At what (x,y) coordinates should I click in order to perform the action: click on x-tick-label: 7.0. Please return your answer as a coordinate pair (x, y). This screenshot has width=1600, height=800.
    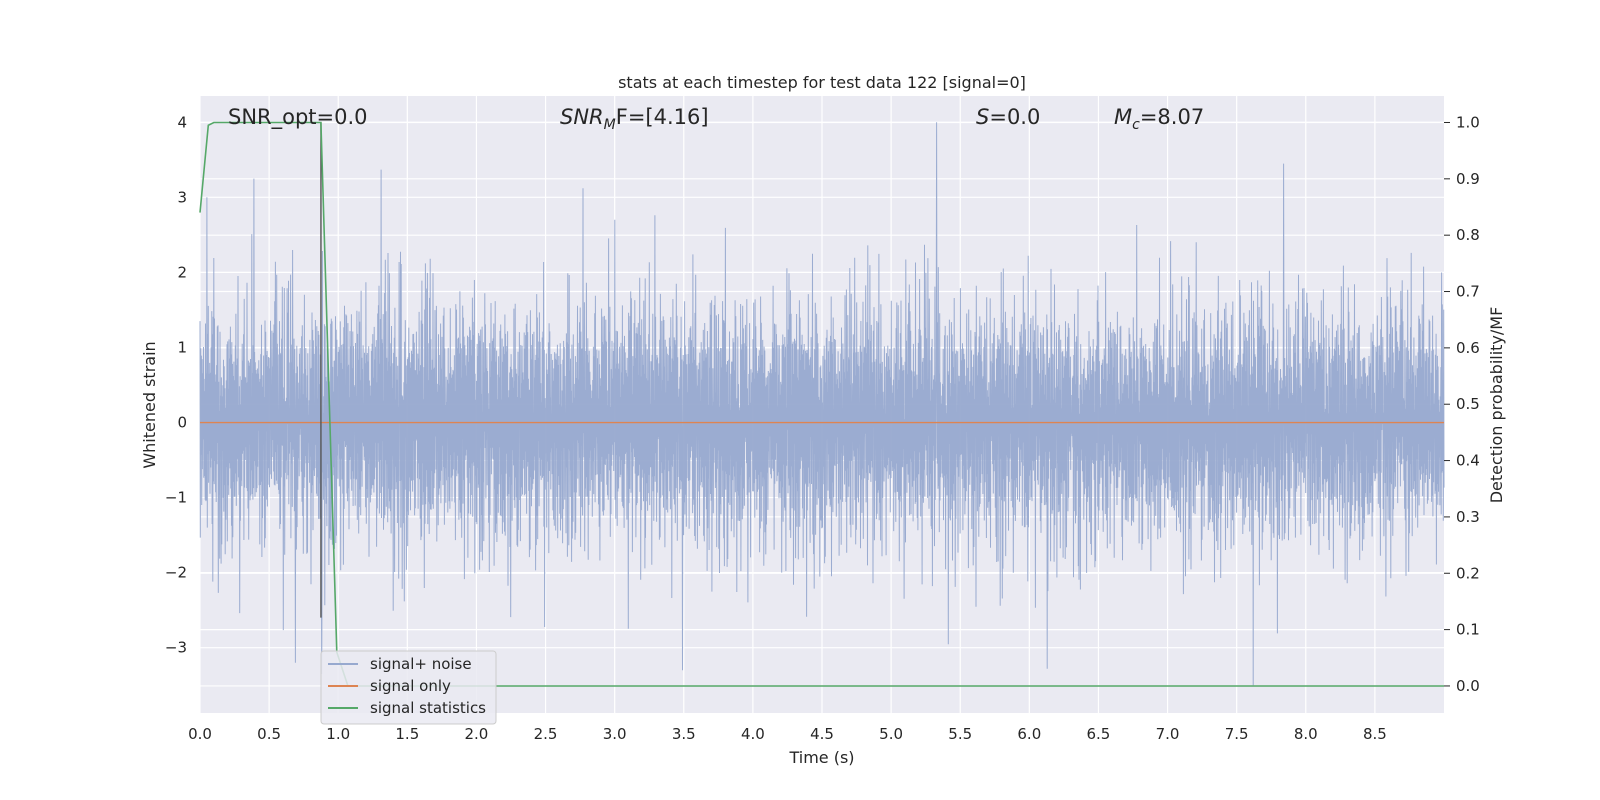
    Looking at the image, I should click on (1168, 734).